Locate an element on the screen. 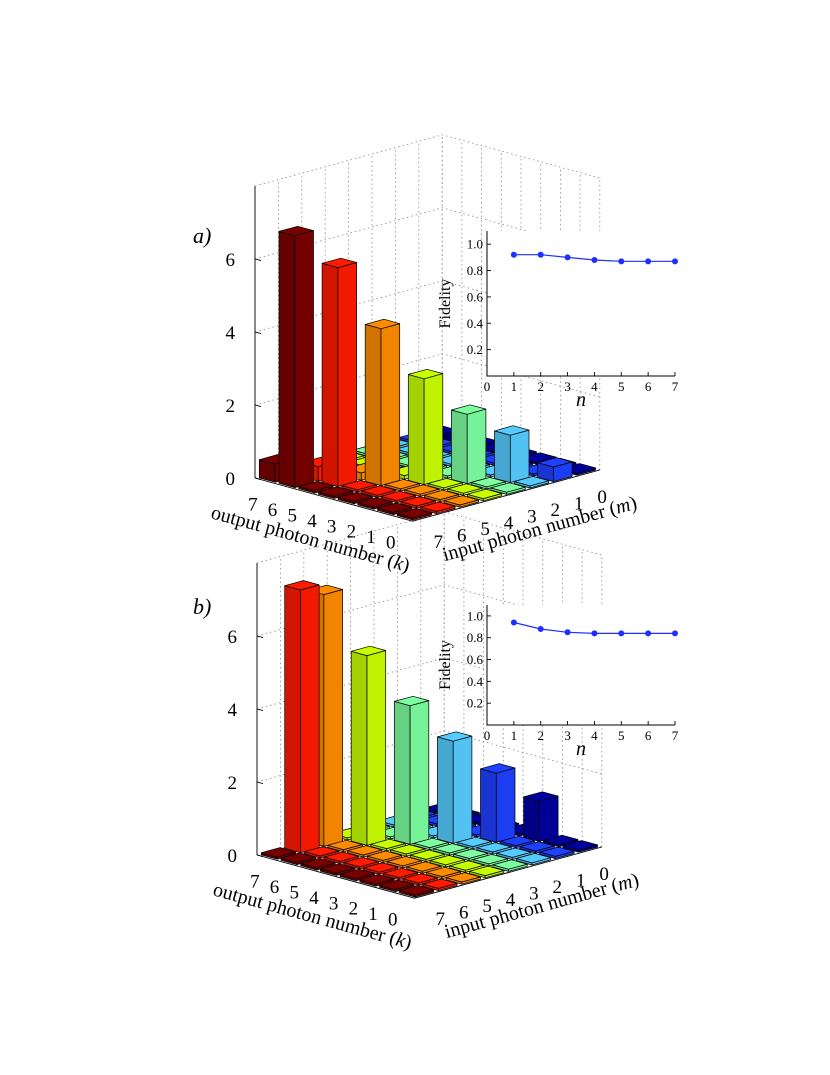  panel-label: b) is located at coordinates (202, 606).